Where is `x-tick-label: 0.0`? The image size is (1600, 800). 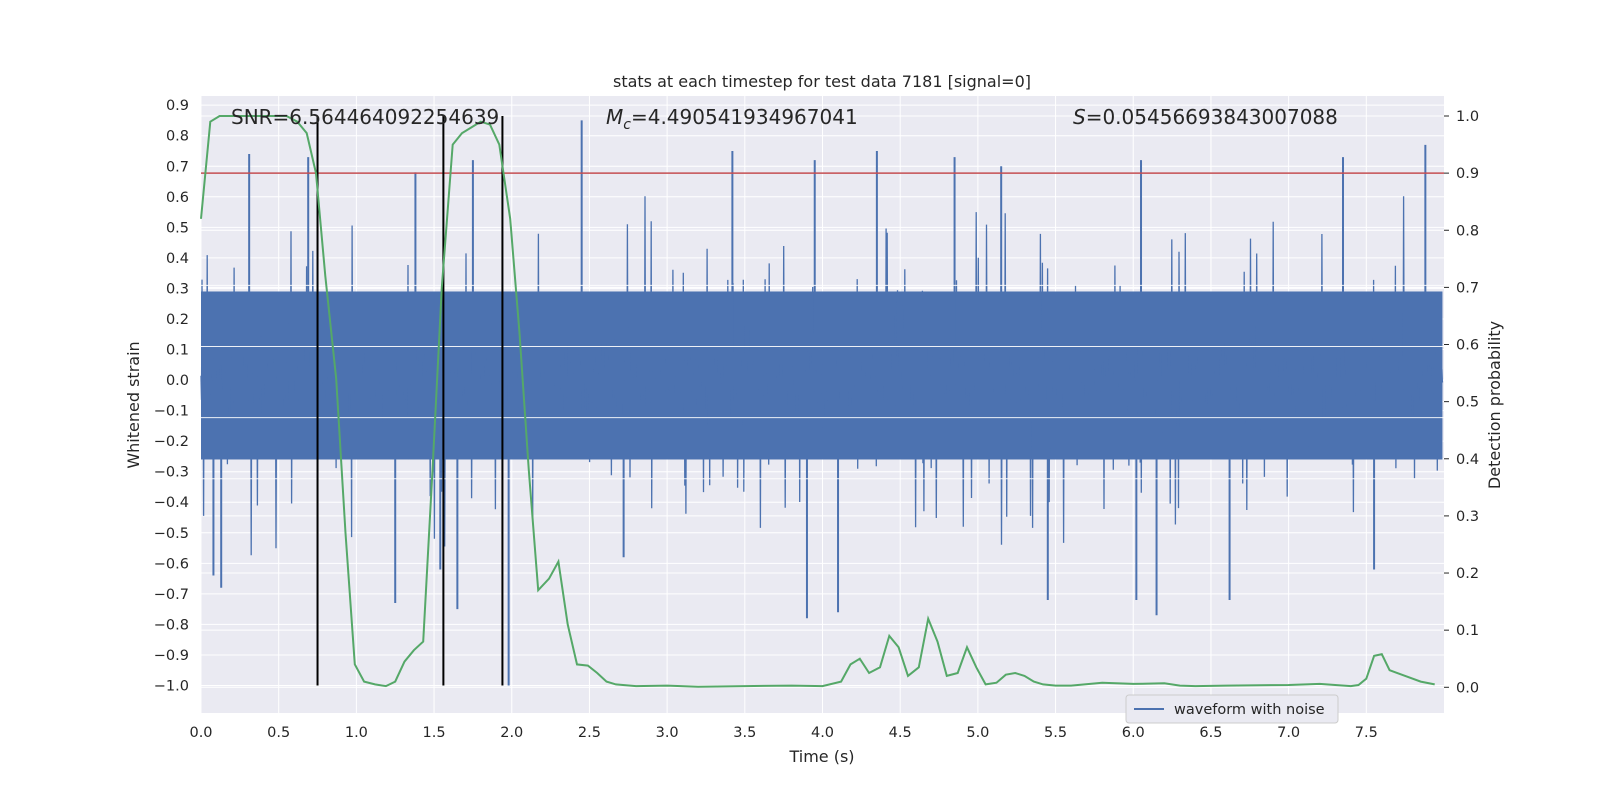
x-tick-label: 0.0 is located at coordinates (200, 733).